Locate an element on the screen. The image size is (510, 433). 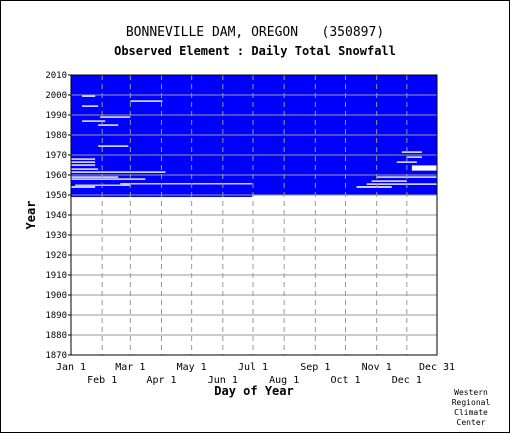
x-tick-label: Aug 1 is located at coordinates (284, 380).